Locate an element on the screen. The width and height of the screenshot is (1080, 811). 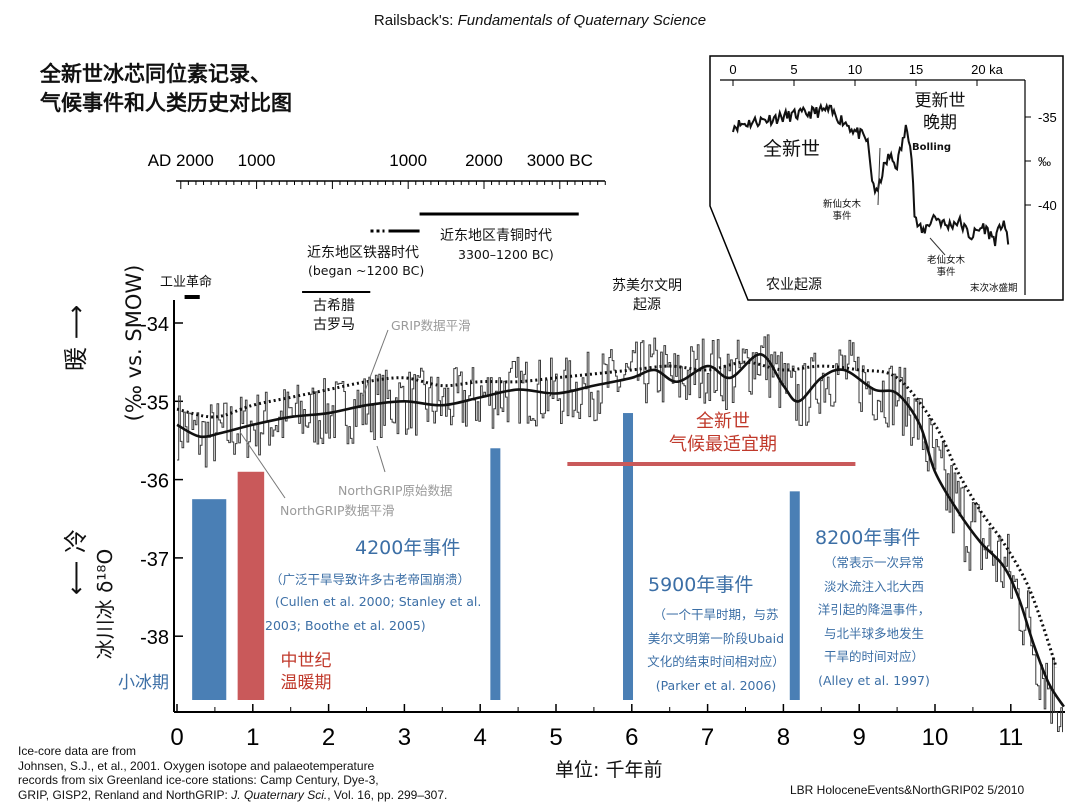
x-tick-label: 11 is located at coordinates (1010, 737).